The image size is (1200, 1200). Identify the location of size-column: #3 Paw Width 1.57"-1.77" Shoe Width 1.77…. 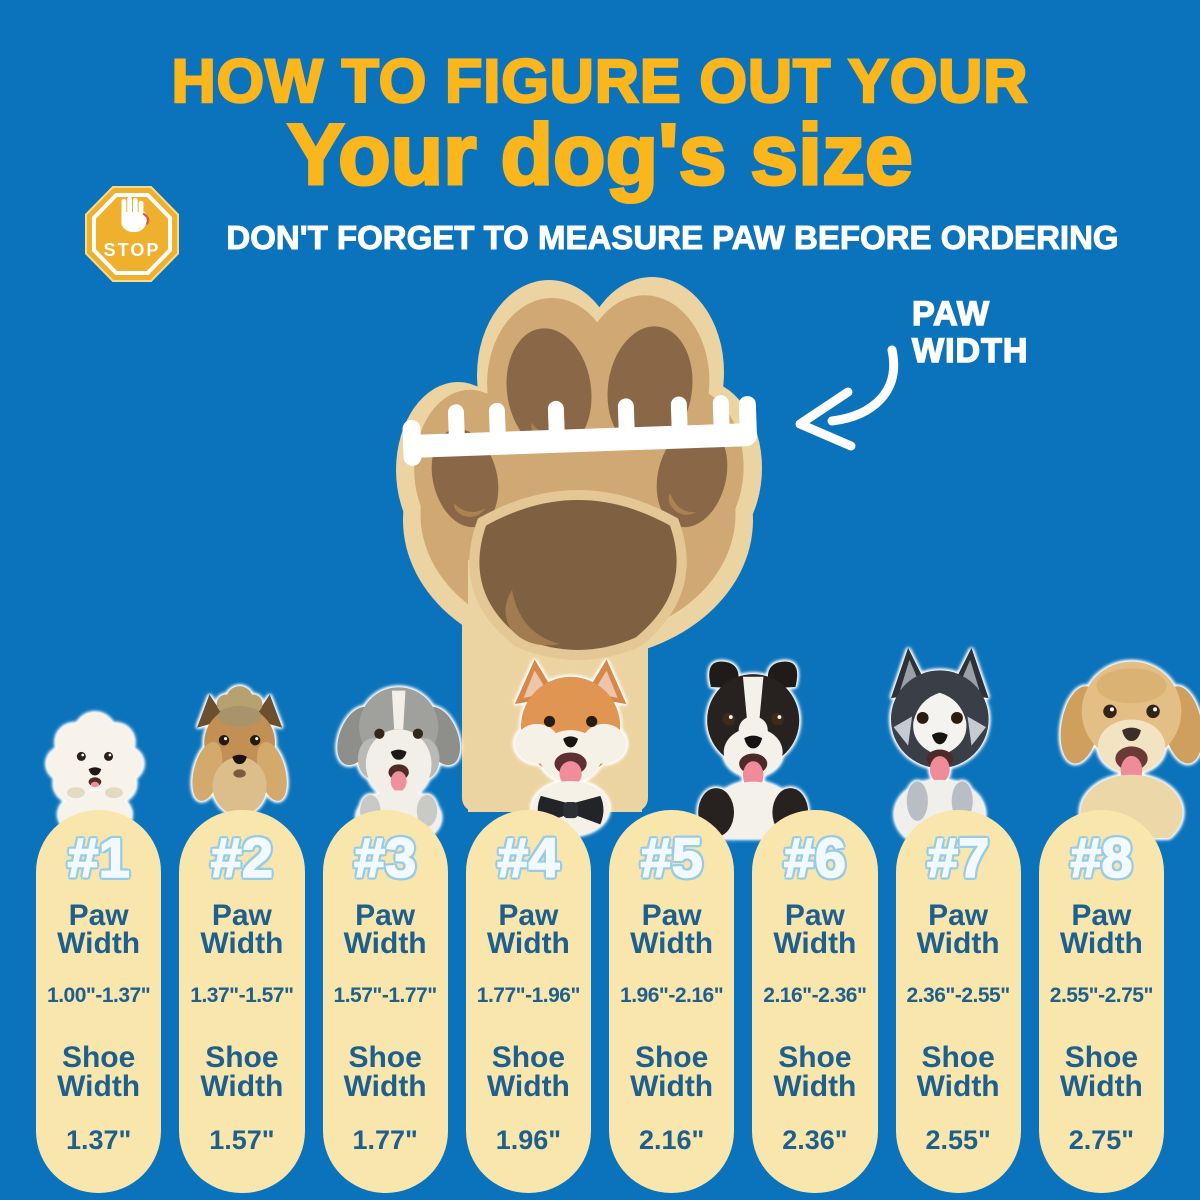
(385, 1001).